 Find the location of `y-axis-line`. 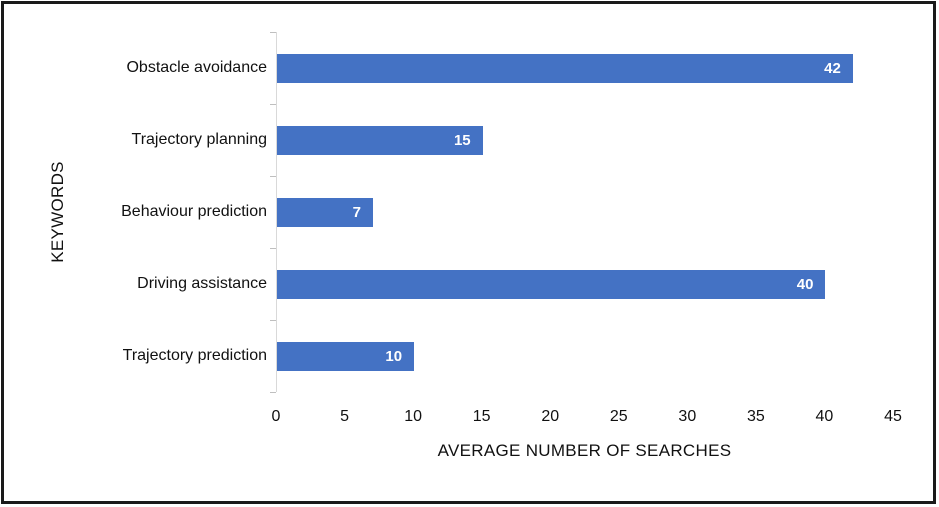

y-axis-line is located at coordinates (276, 212).